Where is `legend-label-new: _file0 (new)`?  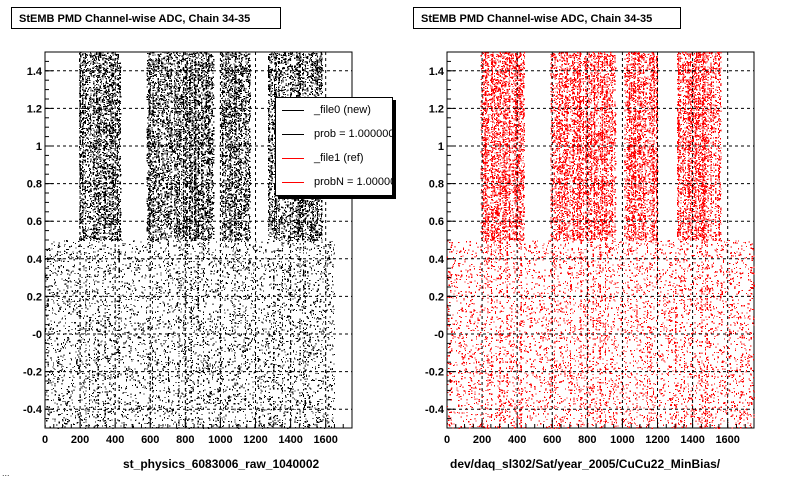 legend-label-new: _file0 (new) is located at coordinates (342, 110).